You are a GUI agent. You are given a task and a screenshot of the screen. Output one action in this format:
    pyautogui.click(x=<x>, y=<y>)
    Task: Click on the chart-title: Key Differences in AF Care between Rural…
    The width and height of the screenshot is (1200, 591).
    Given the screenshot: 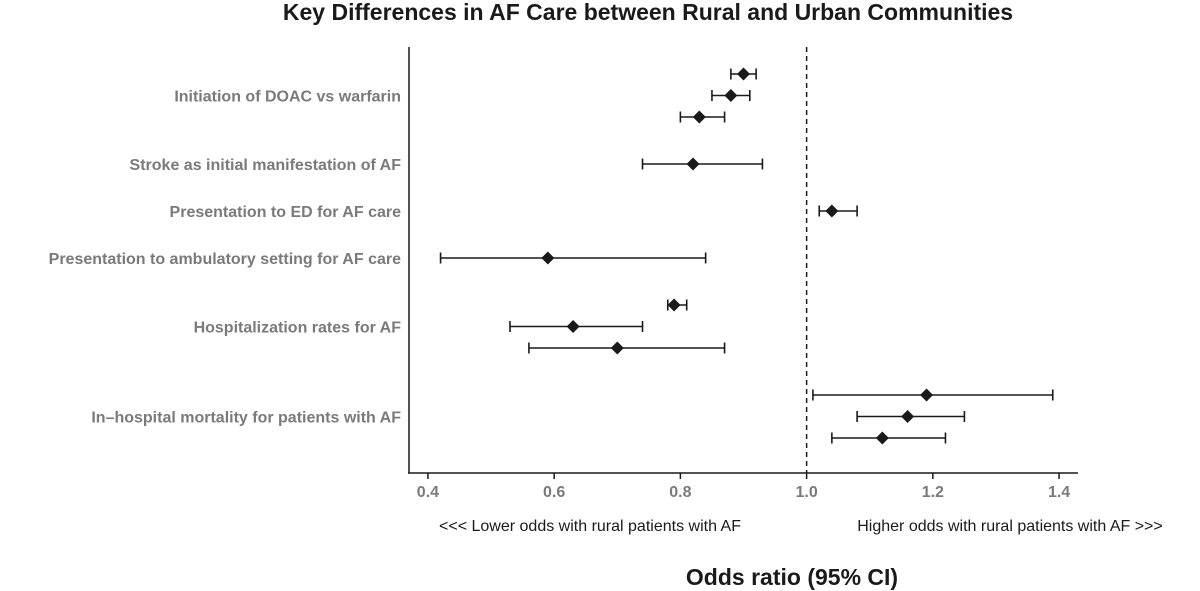 What is the action you would take?
    pyautogui.click(x=648, y=12)
    